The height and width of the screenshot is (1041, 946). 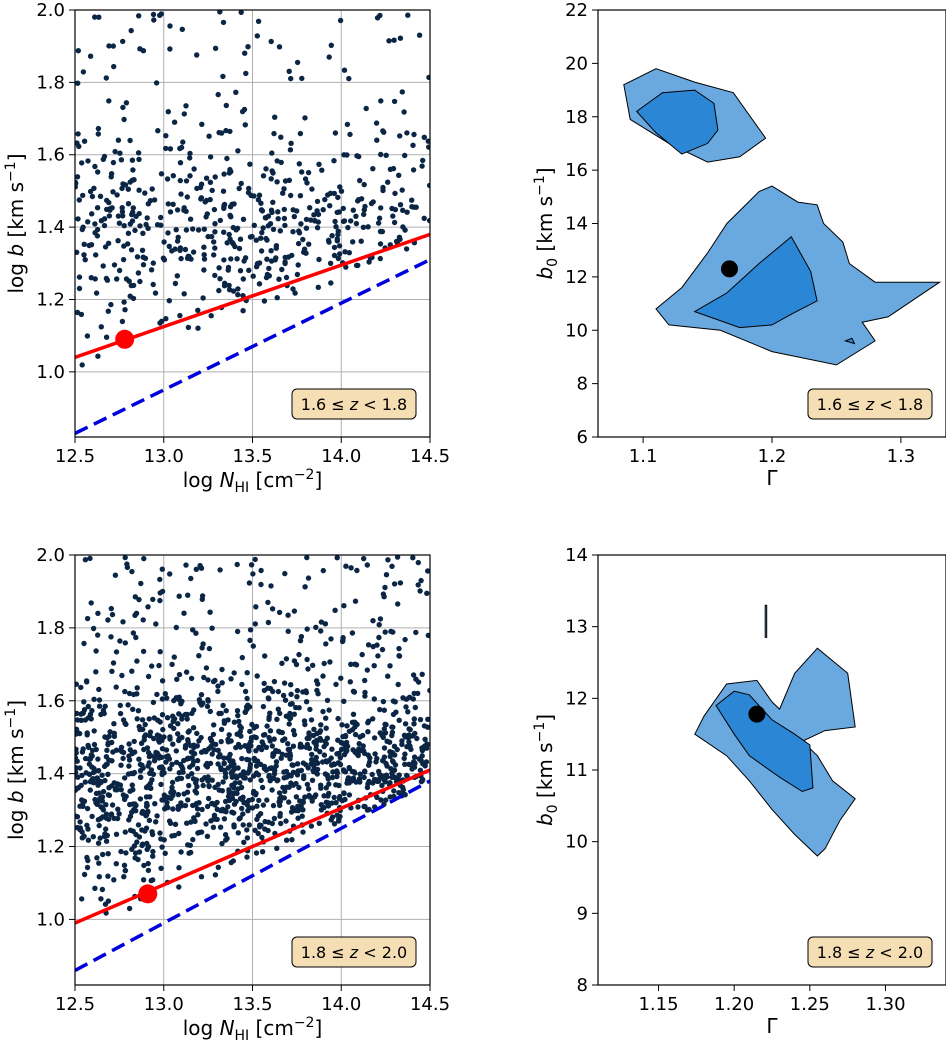 I want to click on x-tick-label: 1.2, so click(x=772, y=456).